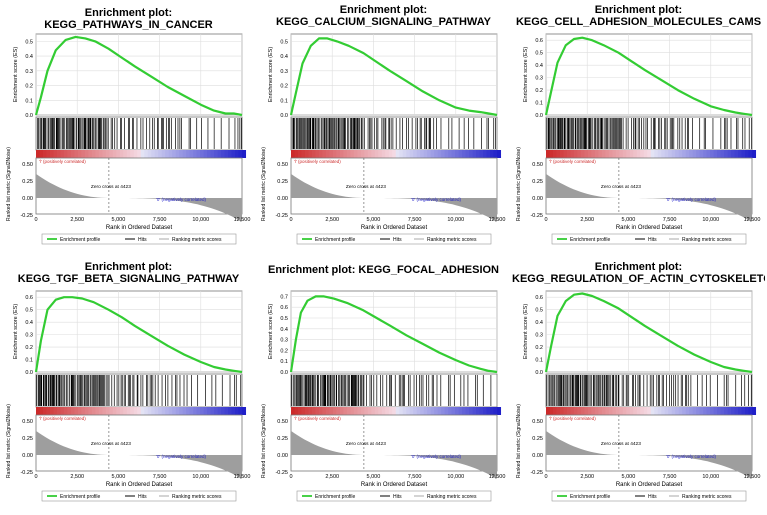  What do you see at coordinates (536, 216) in the screenshot?
I see `metric-y-tick-label: -0.25` at bounding box center [536, 216].